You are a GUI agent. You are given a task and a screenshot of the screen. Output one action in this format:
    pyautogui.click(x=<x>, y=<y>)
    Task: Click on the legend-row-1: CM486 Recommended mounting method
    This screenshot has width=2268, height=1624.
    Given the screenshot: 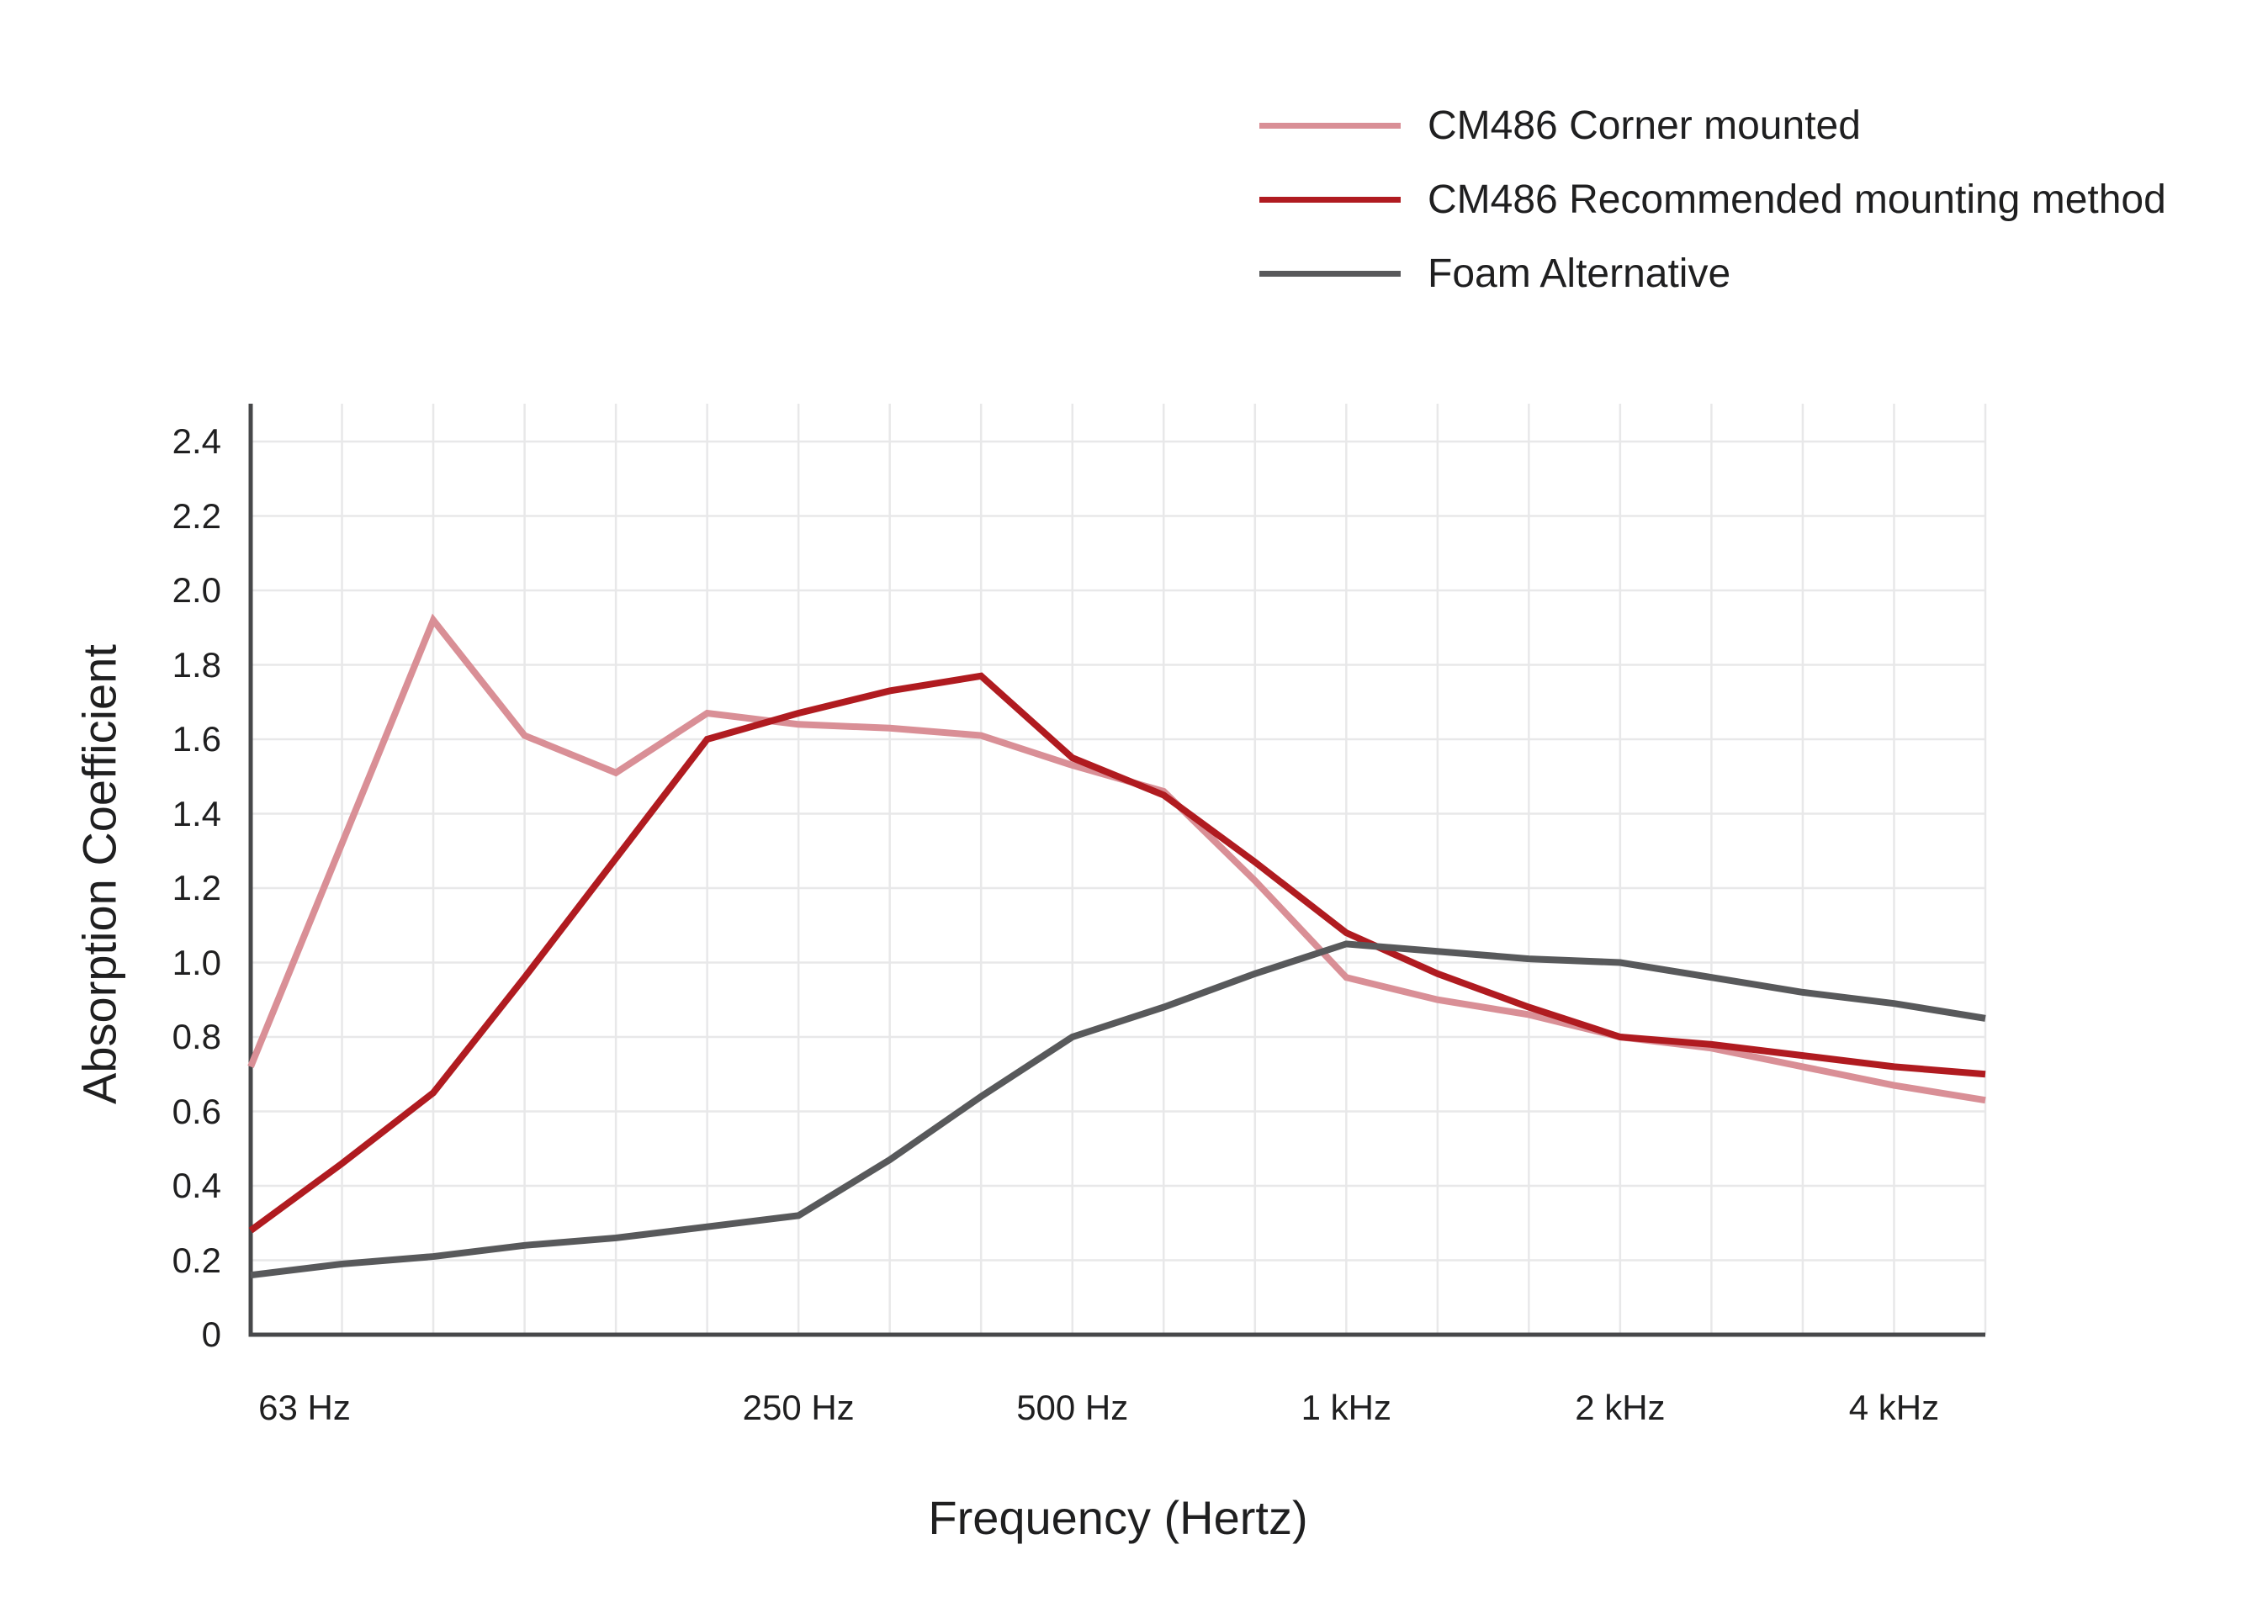 What is the action you would take?
    pyautogui.click(x=1713, y=199)
    